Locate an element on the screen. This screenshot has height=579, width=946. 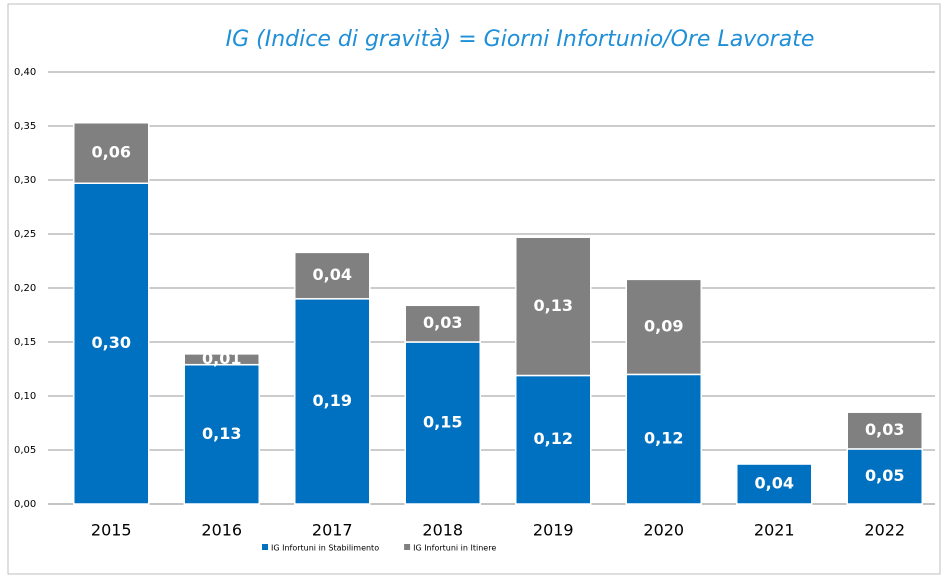
y-tick-label: 0,00 is located at coordinates (25, 504).